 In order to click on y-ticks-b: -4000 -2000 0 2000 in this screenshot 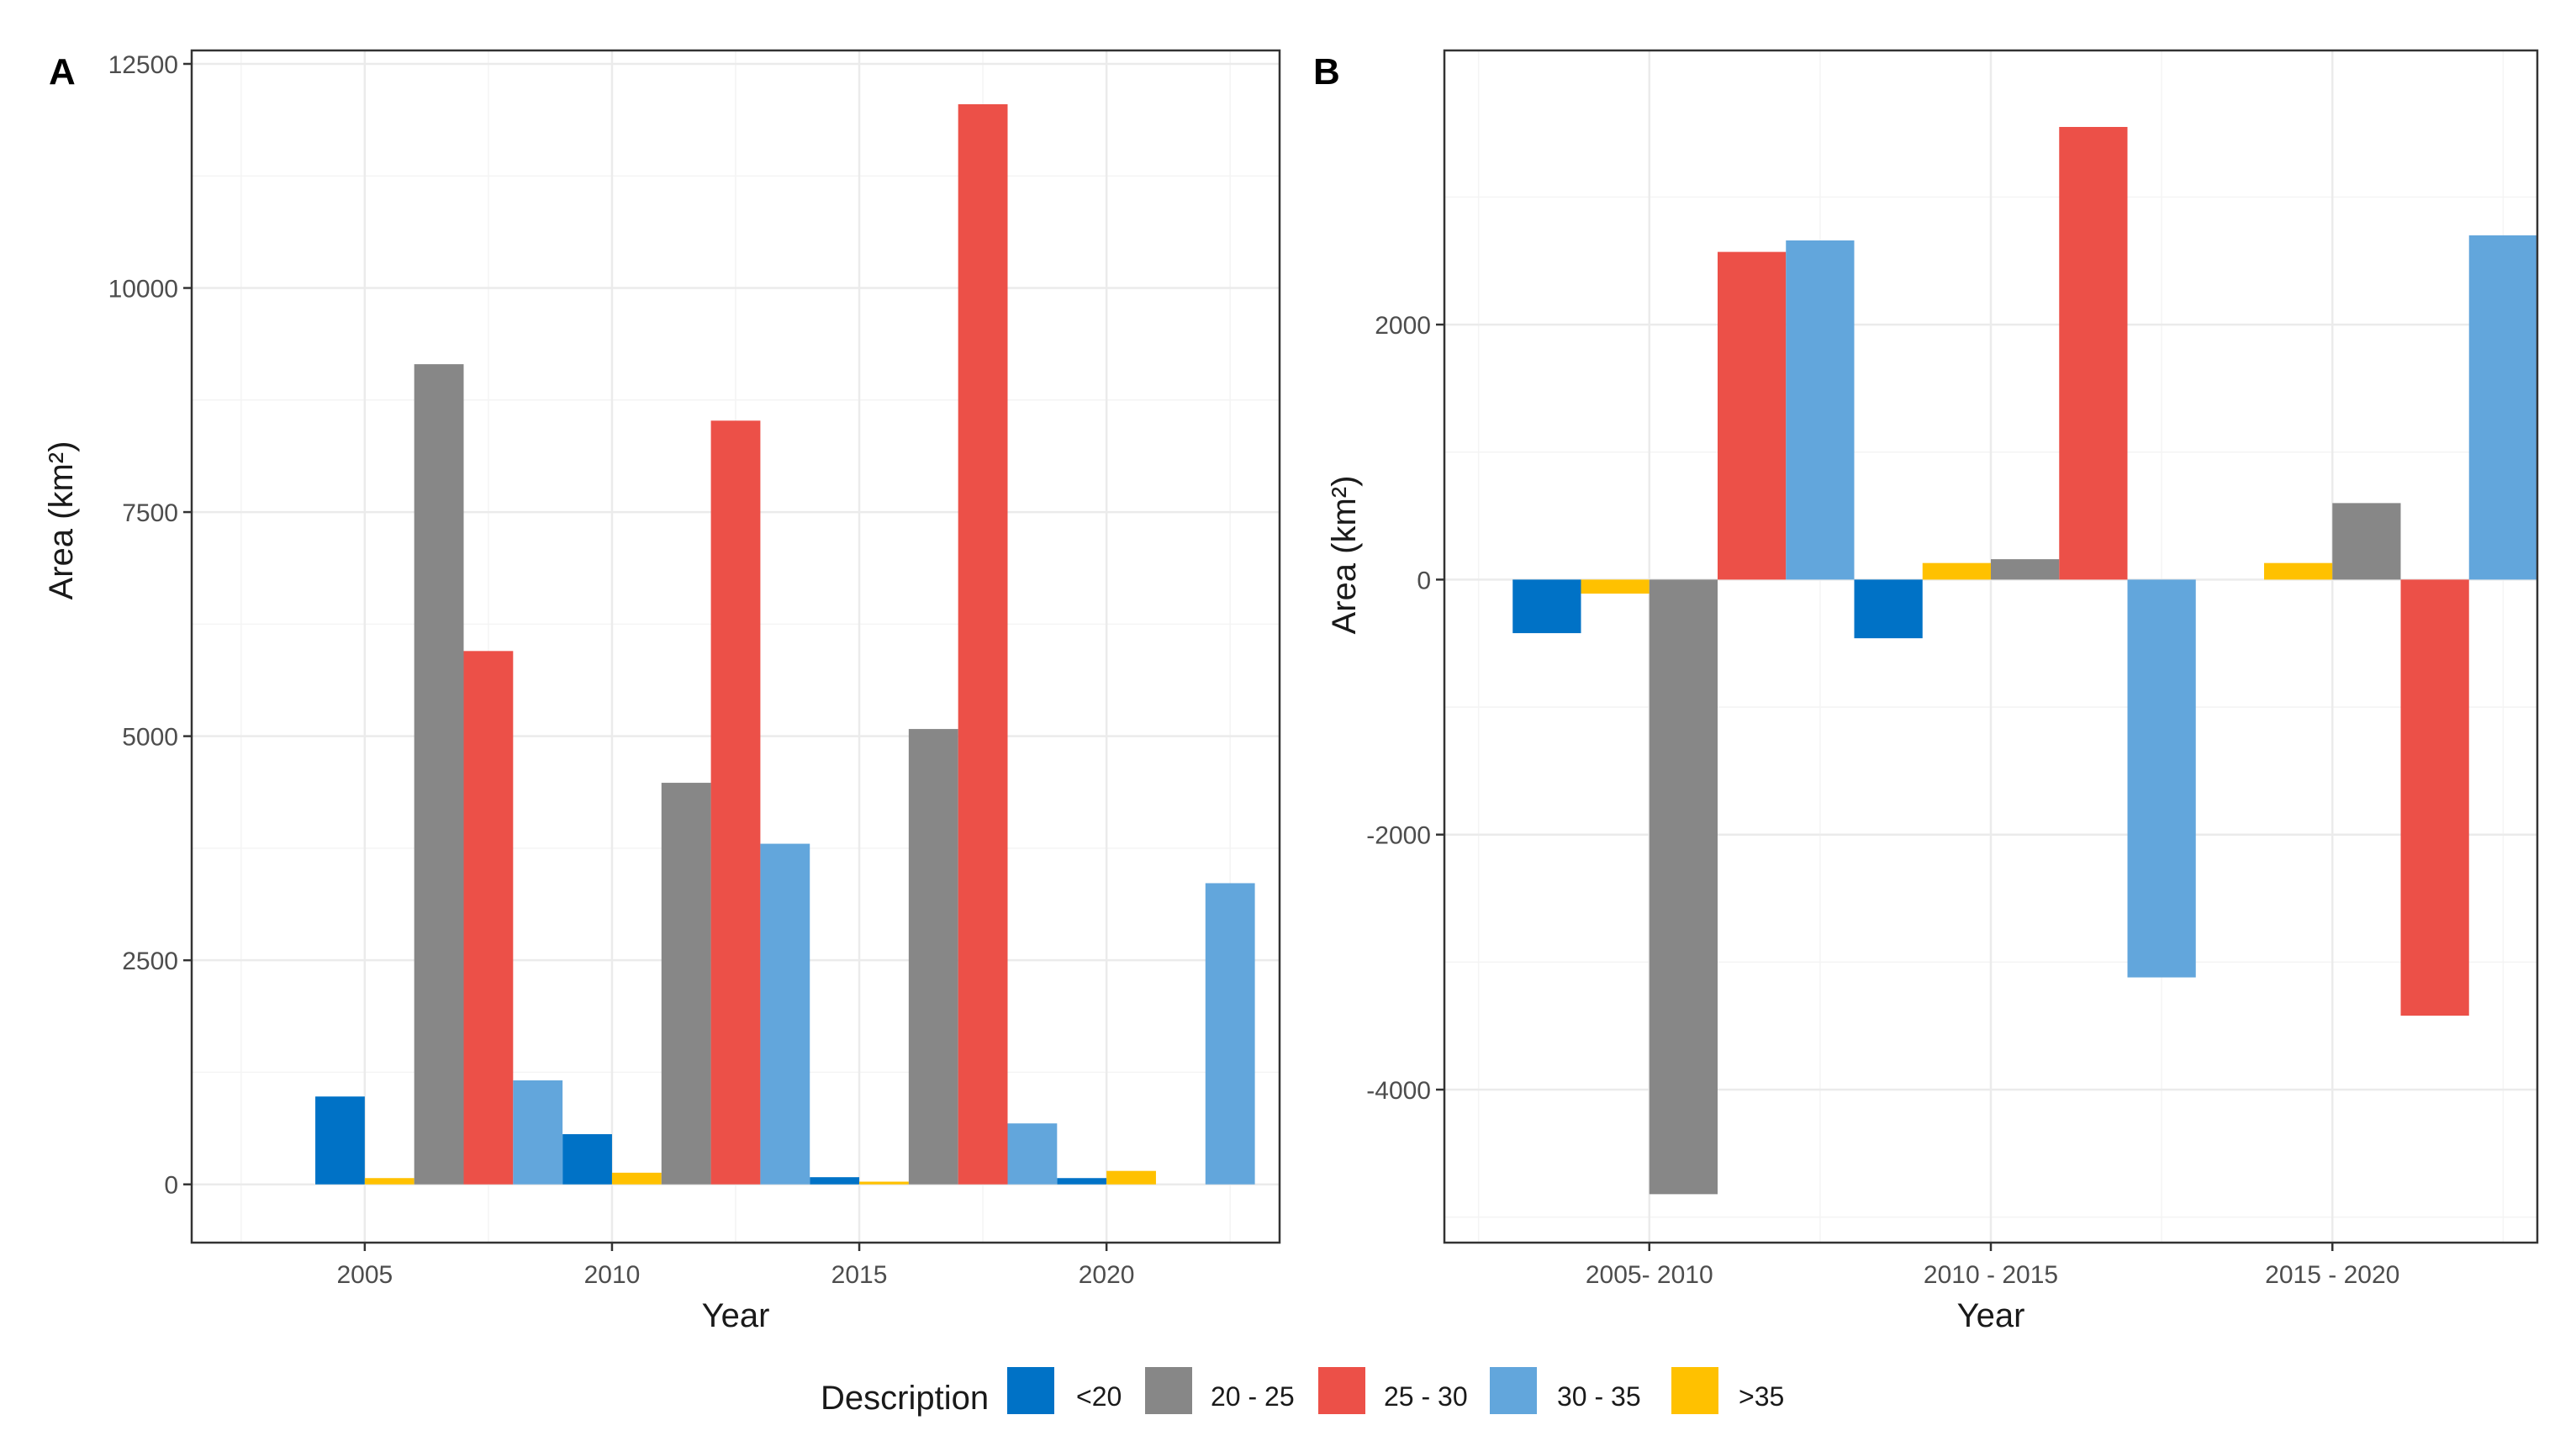, I will do `click(1405, 708)`.